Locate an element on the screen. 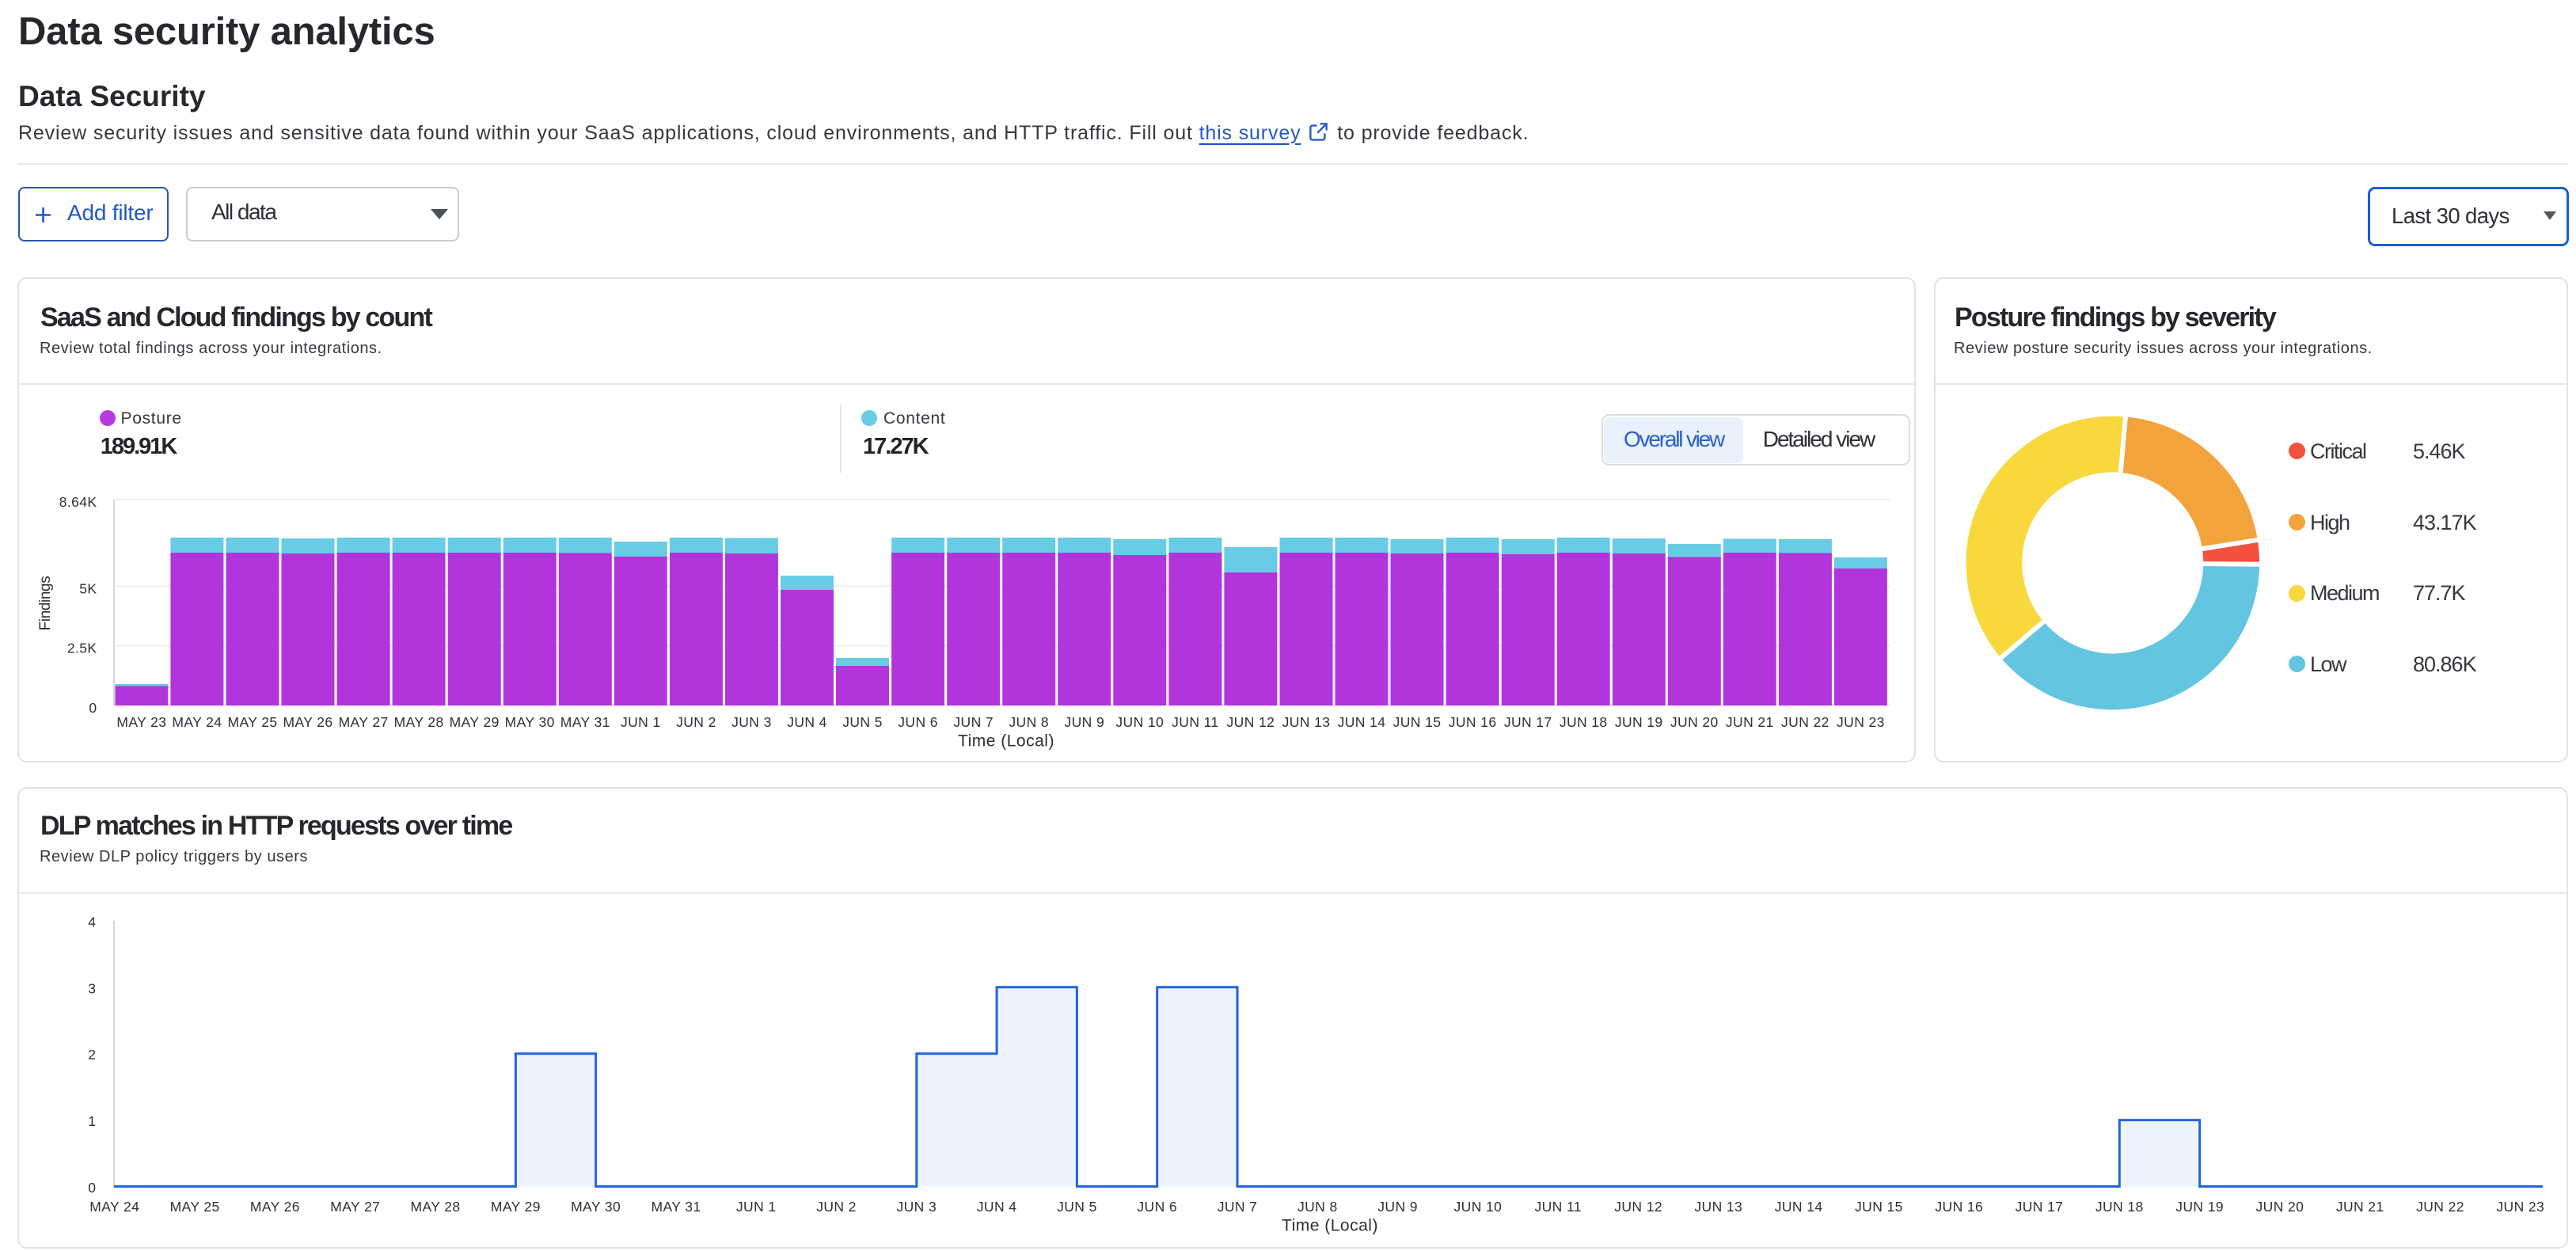  svg-text: 3 is located at coordinates (92, 988).